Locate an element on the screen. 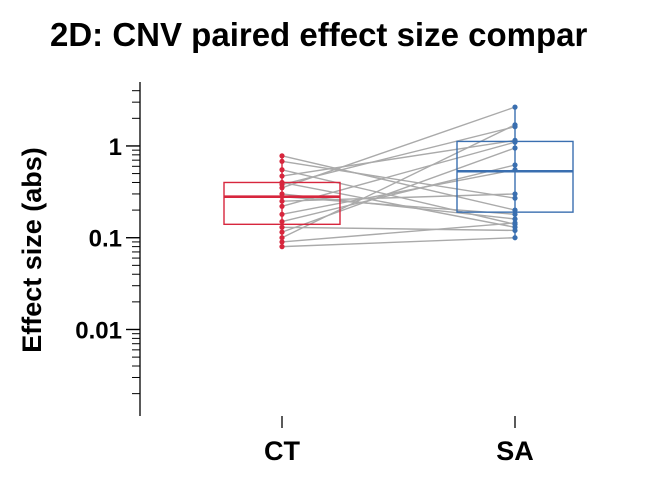 The width and height of the screenshot is (672, 480). chart-title: 2D: CNV paired effect size compar is located at coordinates (318, 34).